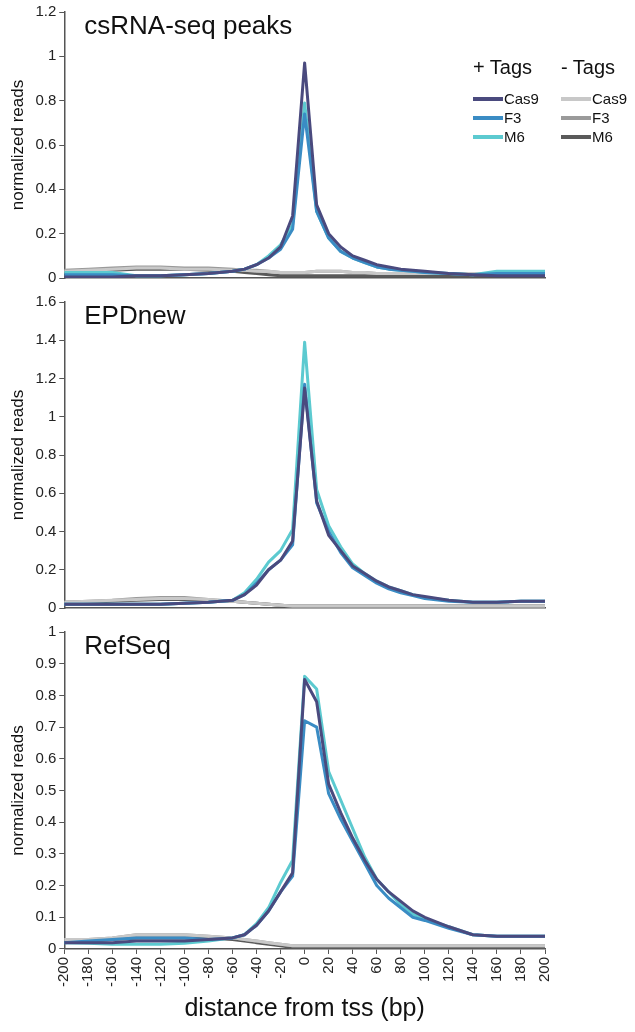 The height and width of the screenshot is (1032, 635). I want to click on x-tick-label: 200, so click(544, 969).